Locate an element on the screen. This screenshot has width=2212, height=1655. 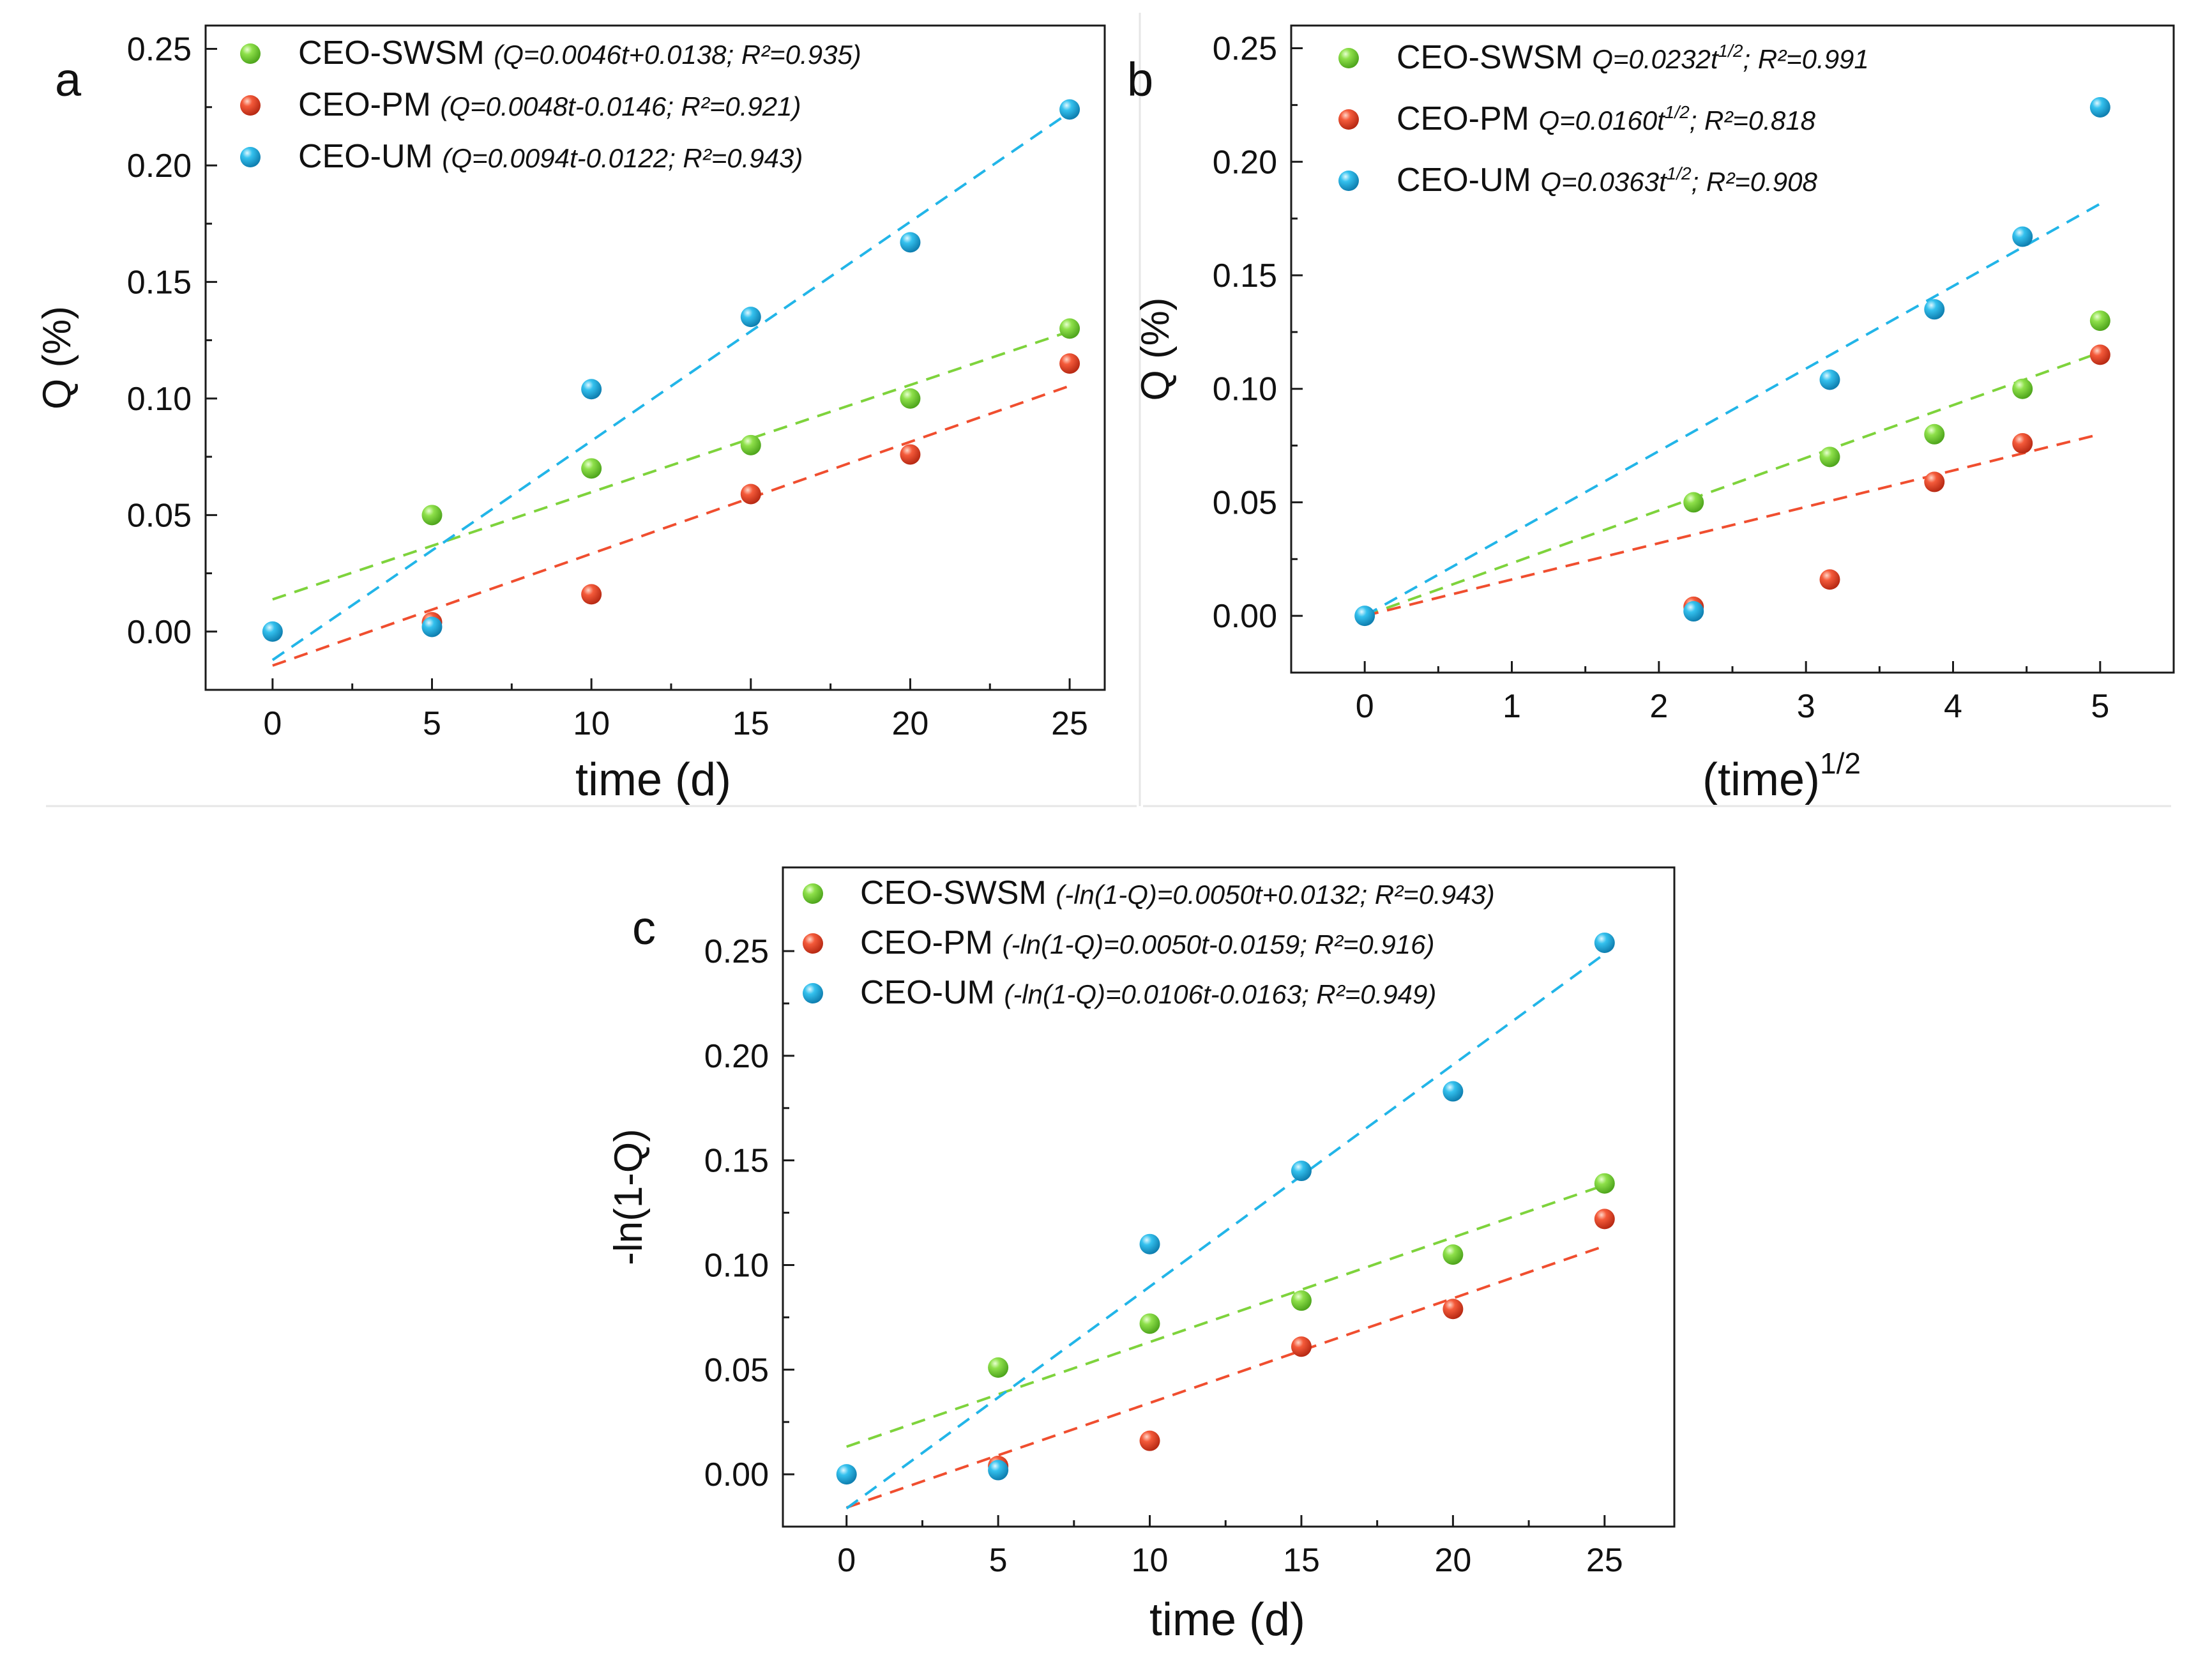
legend-equation: ; R²=0.908 is located at coordinates (1755, 182).